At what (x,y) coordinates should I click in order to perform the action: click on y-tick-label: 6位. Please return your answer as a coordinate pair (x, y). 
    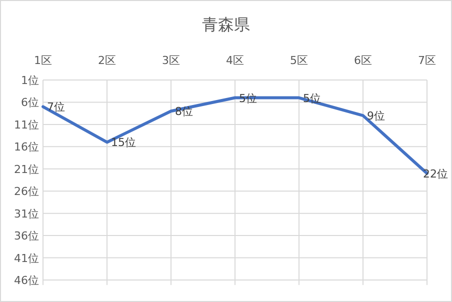
    Looking at the image, I should click on (30, 103).